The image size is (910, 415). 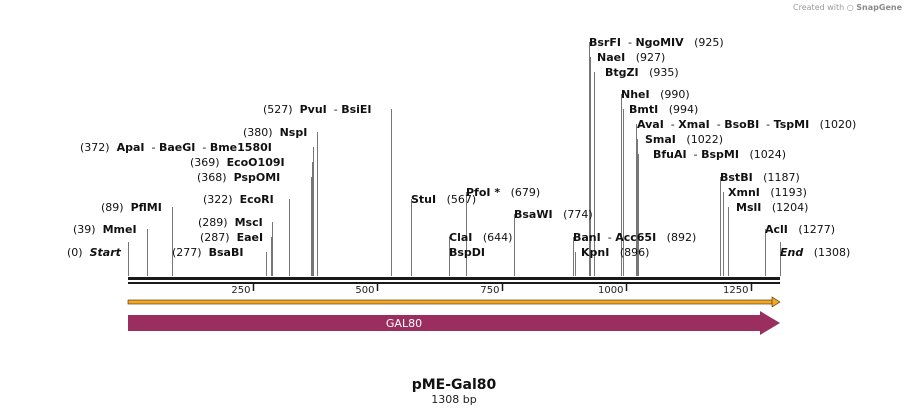 What do you see at coordinates (275, 132) in the screenshot?
I see `site-label: (380) NspI` at bounding box center [275, 132].